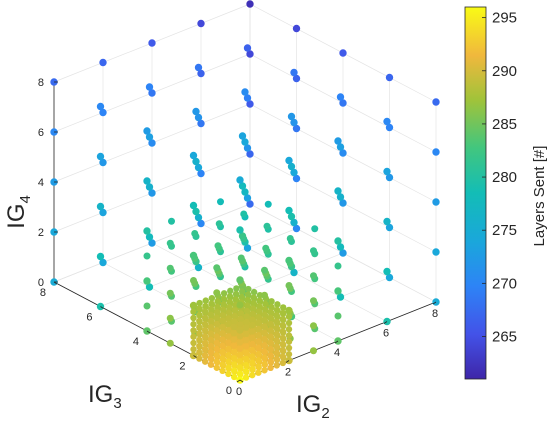  I want to click on x-axis-label: IG2, so click(313, 406).